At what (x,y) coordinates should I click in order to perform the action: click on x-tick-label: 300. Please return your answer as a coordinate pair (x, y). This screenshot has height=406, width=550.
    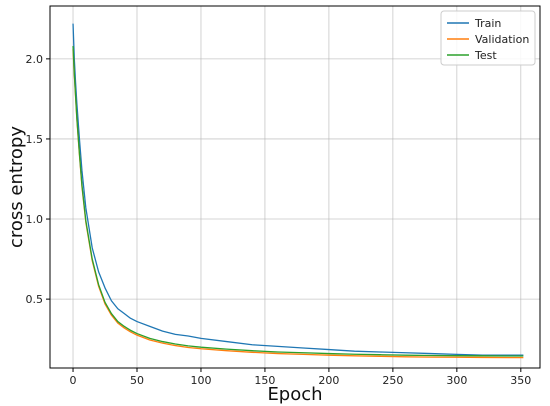
    Looking at the image, I should click on (456, 380).